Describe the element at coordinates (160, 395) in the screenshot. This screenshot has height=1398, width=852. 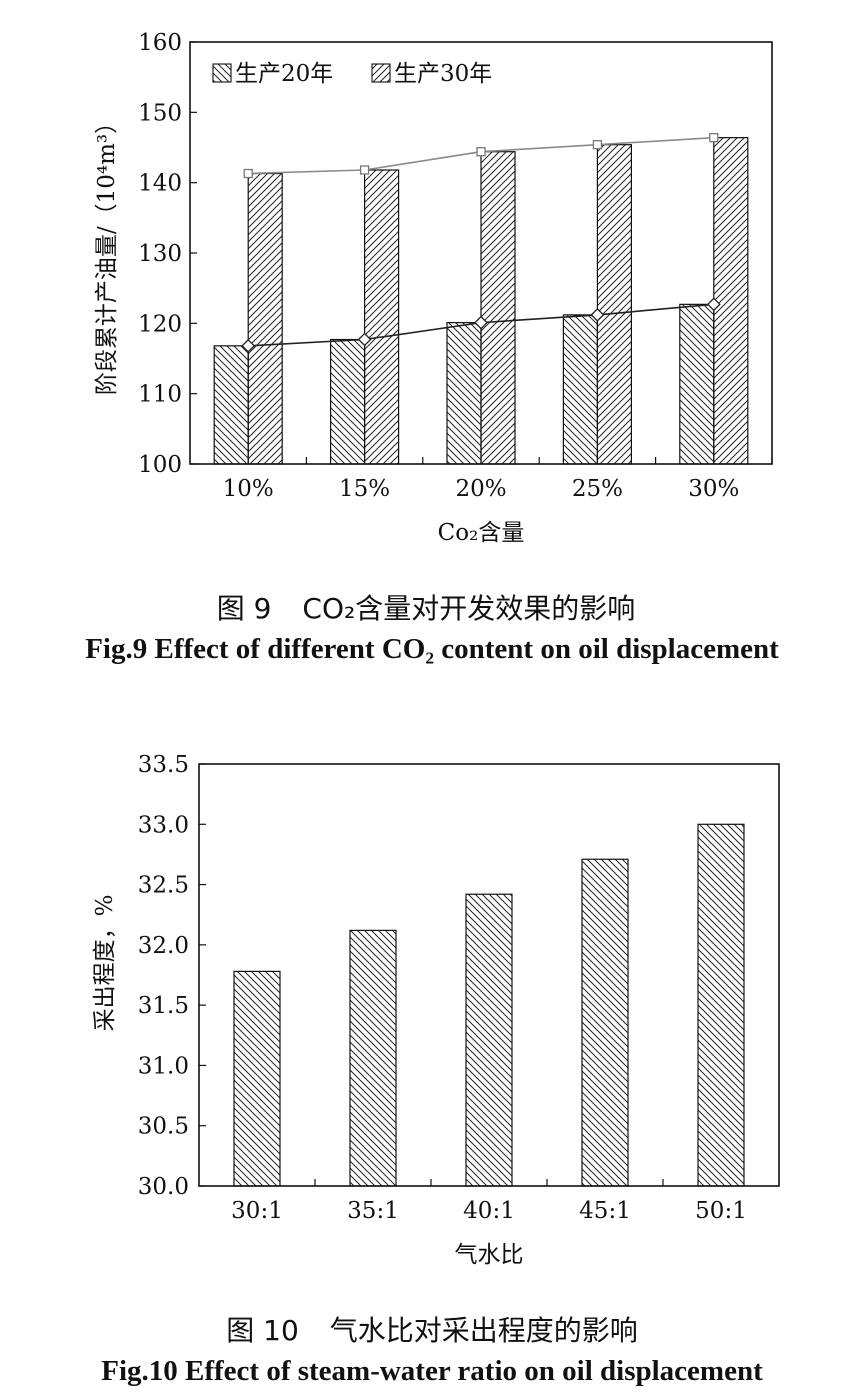
I see `y-tick-label: 110` at that location.